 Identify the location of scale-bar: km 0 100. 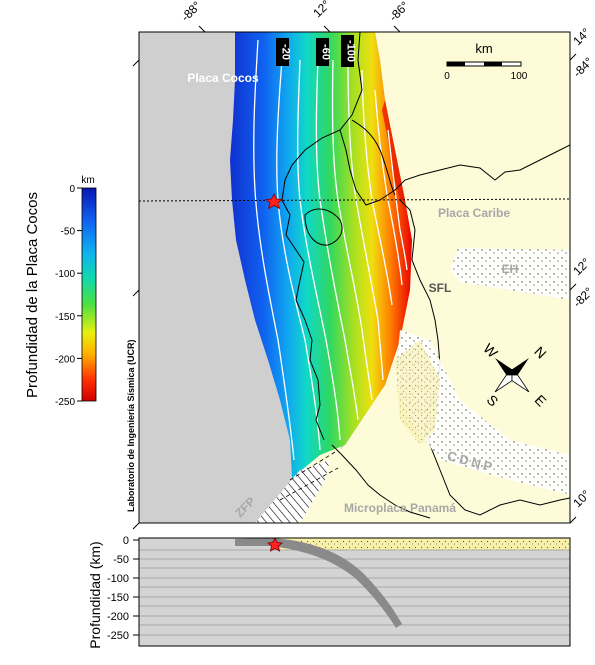
(486, 61).